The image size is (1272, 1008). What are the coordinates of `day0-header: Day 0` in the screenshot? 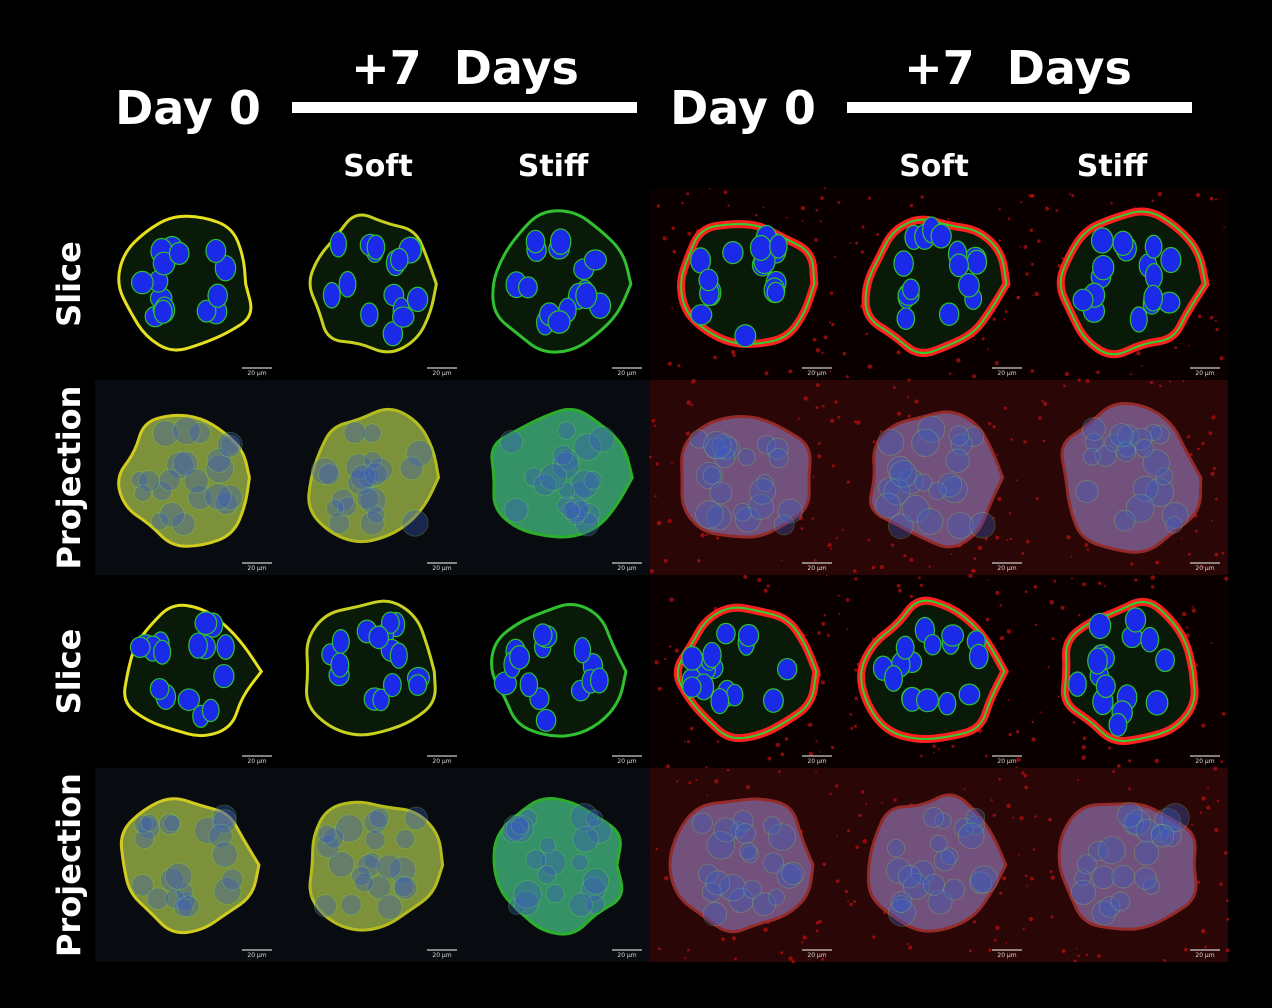 It's located at (743, 108).